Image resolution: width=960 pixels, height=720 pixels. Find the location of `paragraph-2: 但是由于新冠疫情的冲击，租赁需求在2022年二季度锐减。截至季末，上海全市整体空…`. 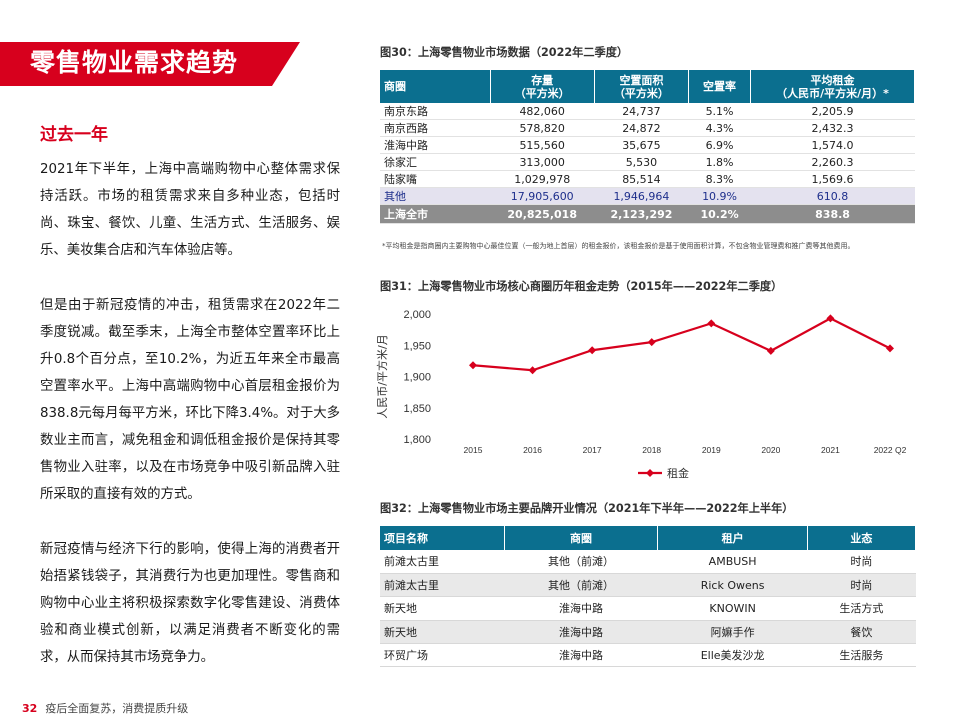

paragraph-2: 但是由于新冠疫情的冲击，租赁需求在2022年二季度锐减。截至季末，上海全市整体空… is located at coordinates (190, 400).